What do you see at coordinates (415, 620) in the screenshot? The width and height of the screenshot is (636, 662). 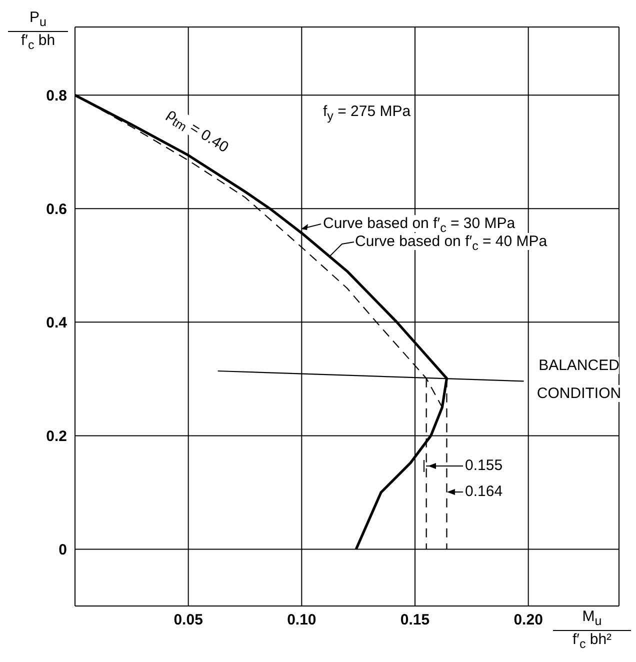 I see `x-tick-label: 0.15` at bounding box center [415, 620].